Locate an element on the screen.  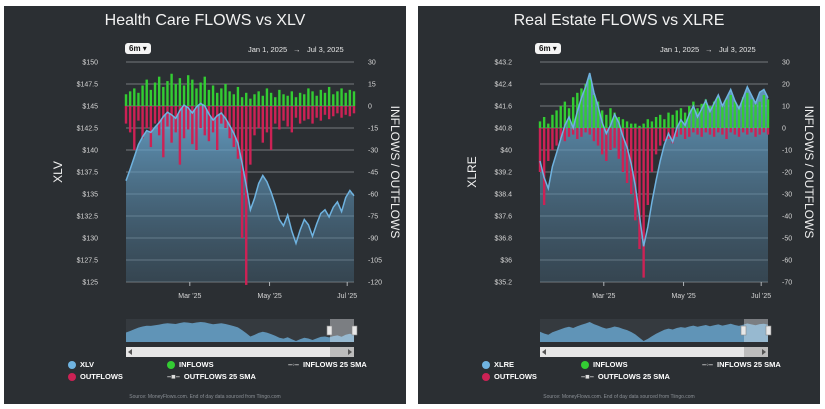
legend-item-price: XLRE is located at coordinates (498, 364).